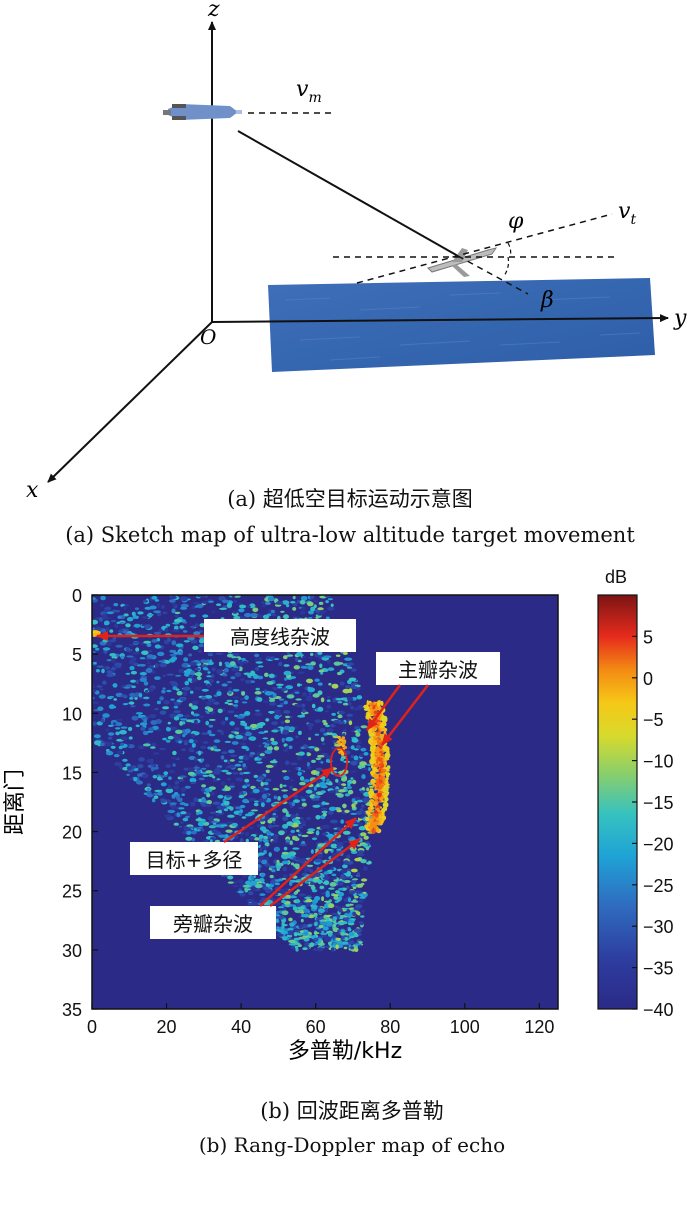 The width and height of the screenshot is (700, 1207). I want to click on missile-icon, so click(202, 112).